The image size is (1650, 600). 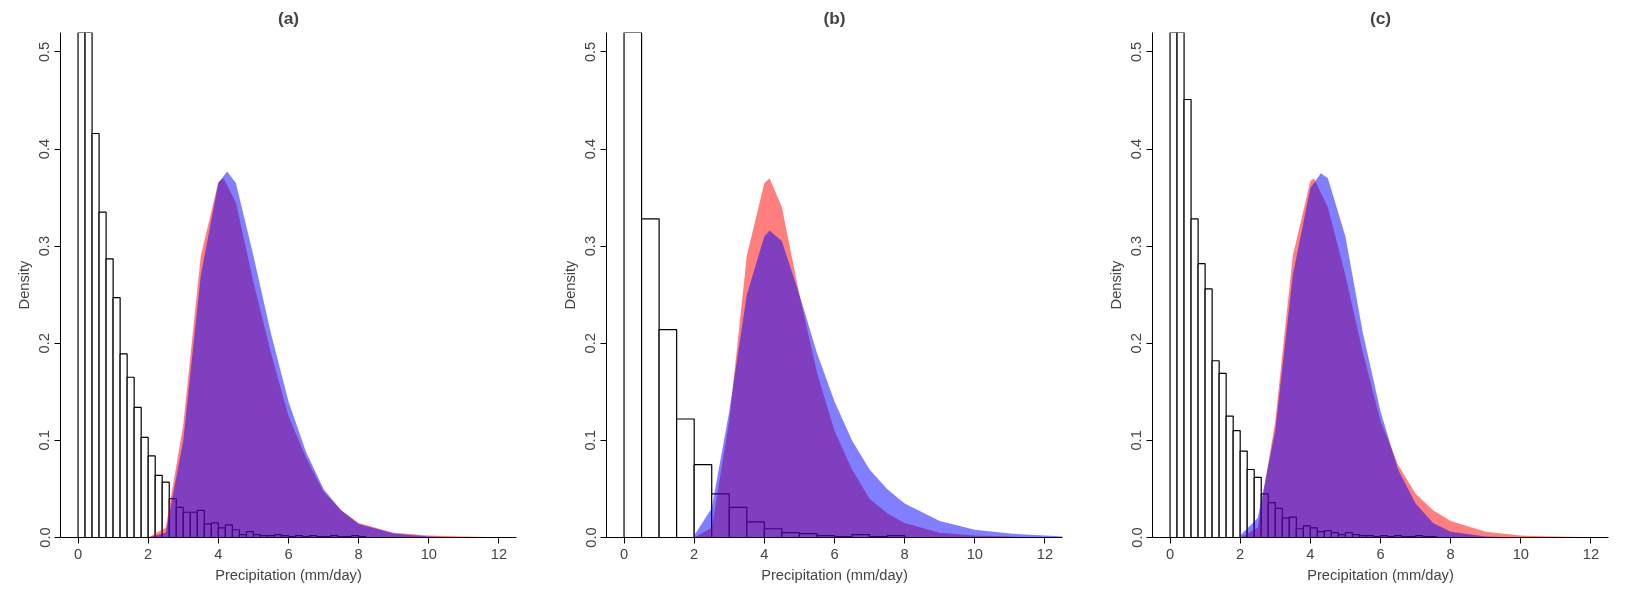 I want to click on chart-title: (c), so click(x=1380, y=17).